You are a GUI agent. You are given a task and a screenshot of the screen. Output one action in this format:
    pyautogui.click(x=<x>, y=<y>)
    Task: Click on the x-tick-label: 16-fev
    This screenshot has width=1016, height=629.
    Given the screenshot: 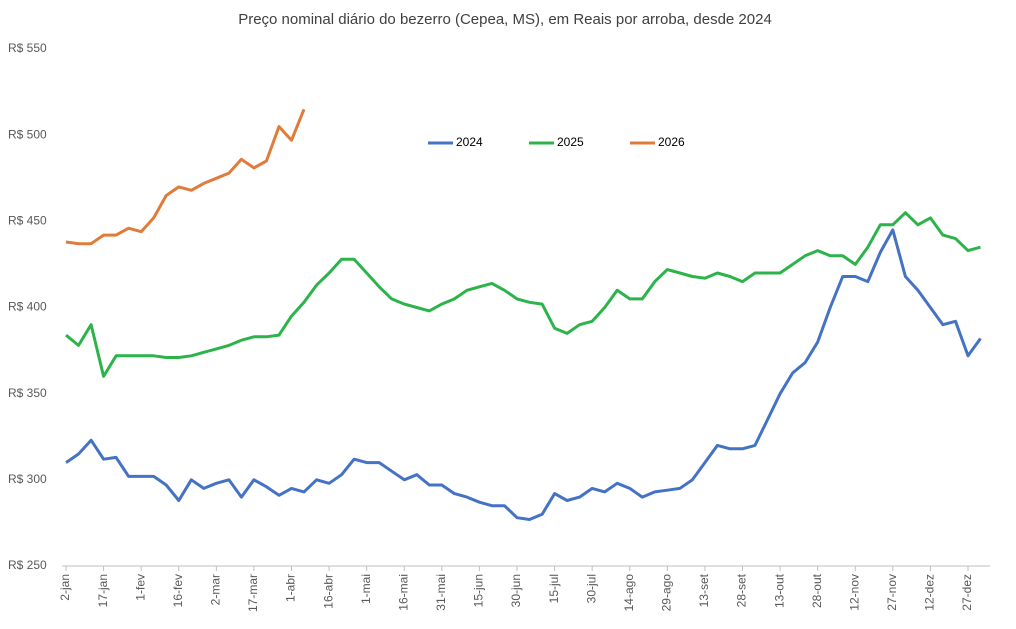 What is the action you would take?
    pyautogui.click(x=178, y=590)
    